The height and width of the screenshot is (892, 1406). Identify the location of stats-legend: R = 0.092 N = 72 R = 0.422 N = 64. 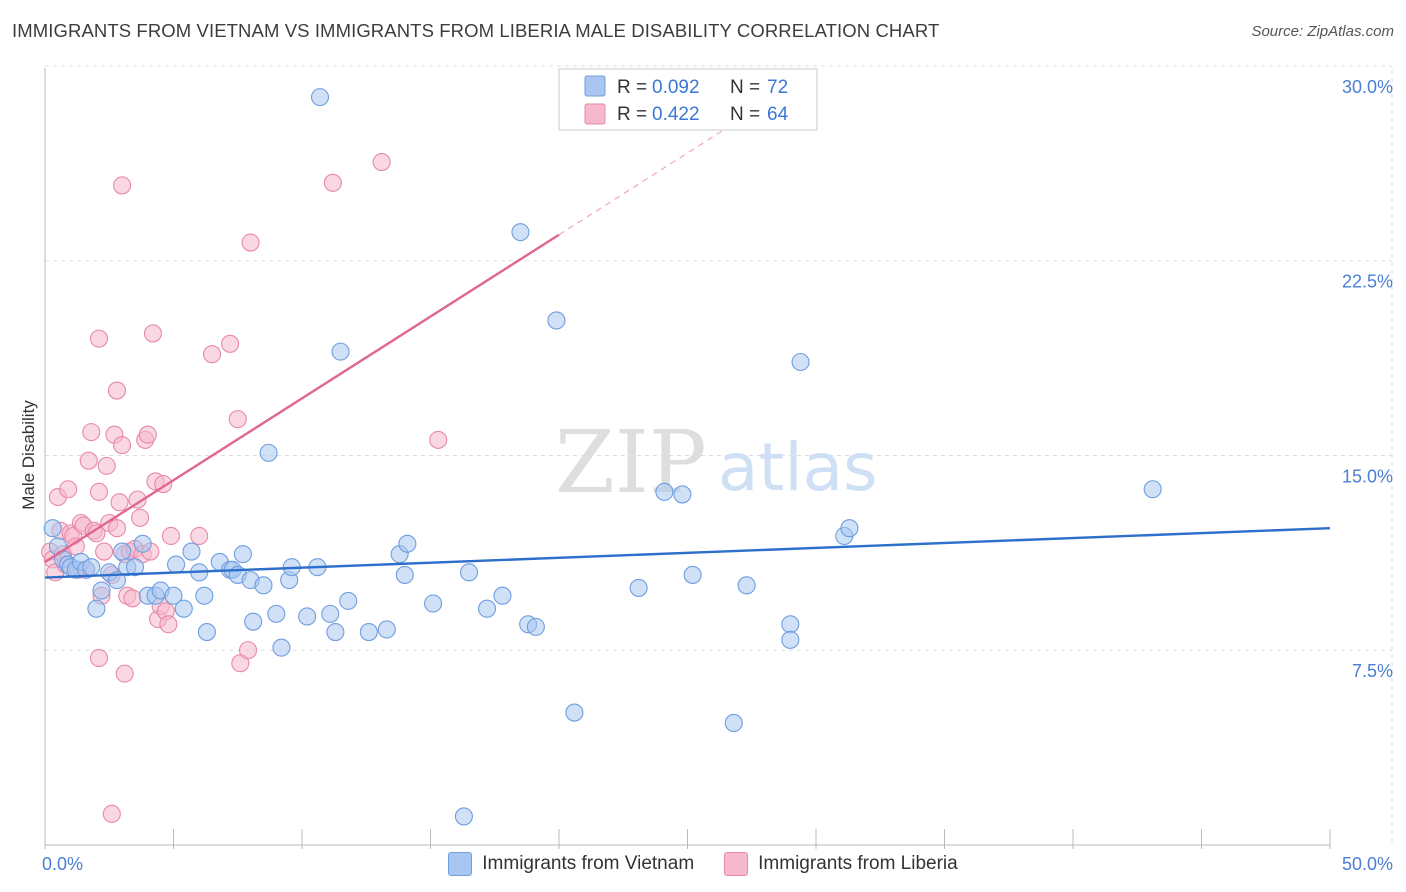
(688, 99).